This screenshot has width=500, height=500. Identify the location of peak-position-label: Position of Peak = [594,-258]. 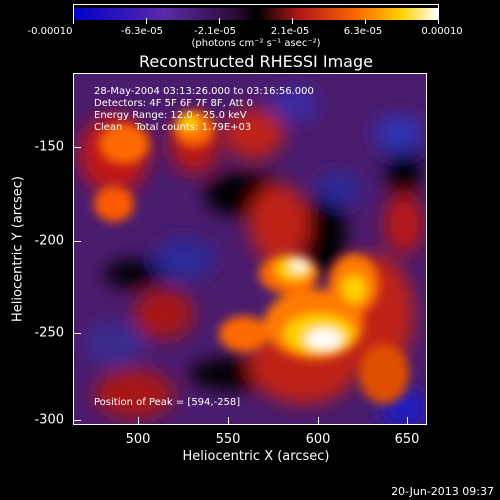
(167, 402).